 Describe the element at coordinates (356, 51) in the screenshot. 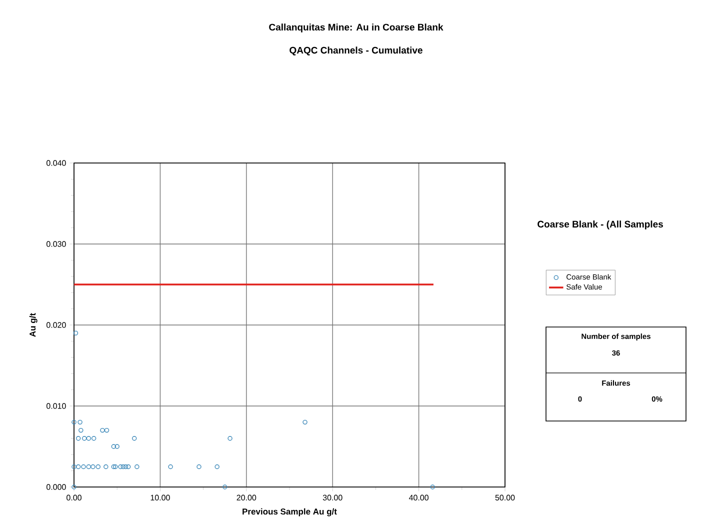

I see `chart-subtitle: QAQC Channels - Cumulative` at that location.